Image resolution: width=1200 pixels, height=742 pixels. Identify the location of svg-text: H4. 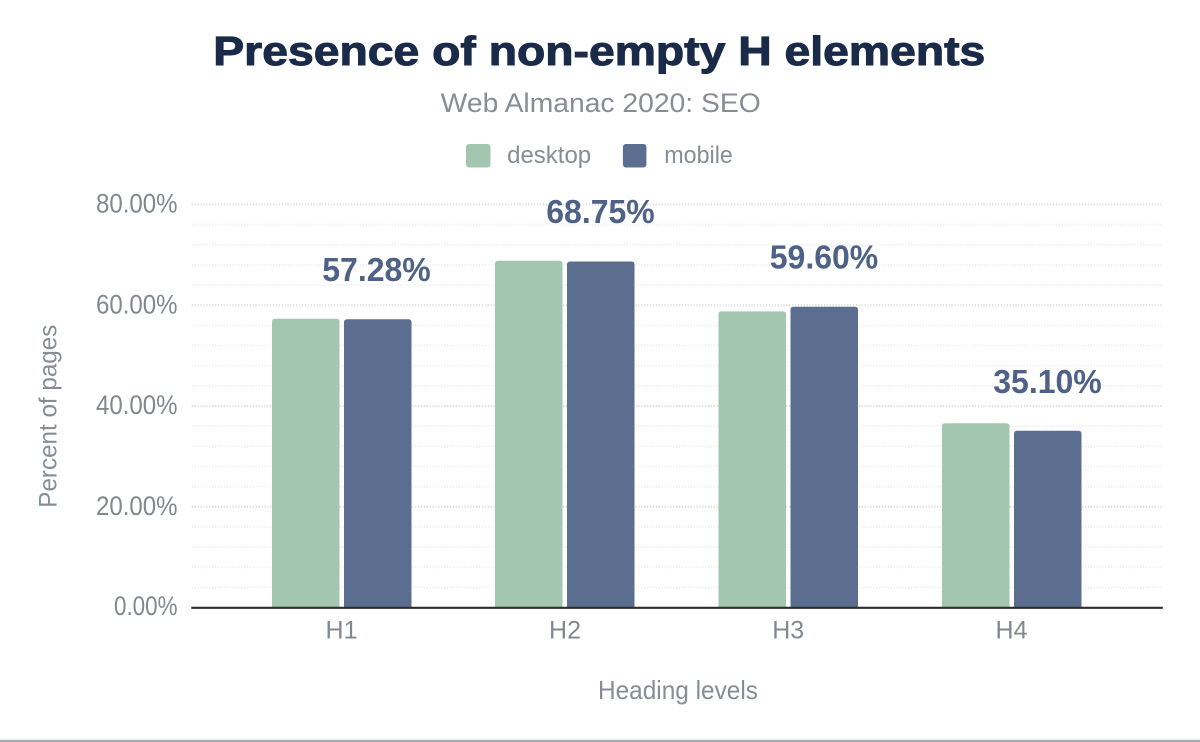
(1012, 631).